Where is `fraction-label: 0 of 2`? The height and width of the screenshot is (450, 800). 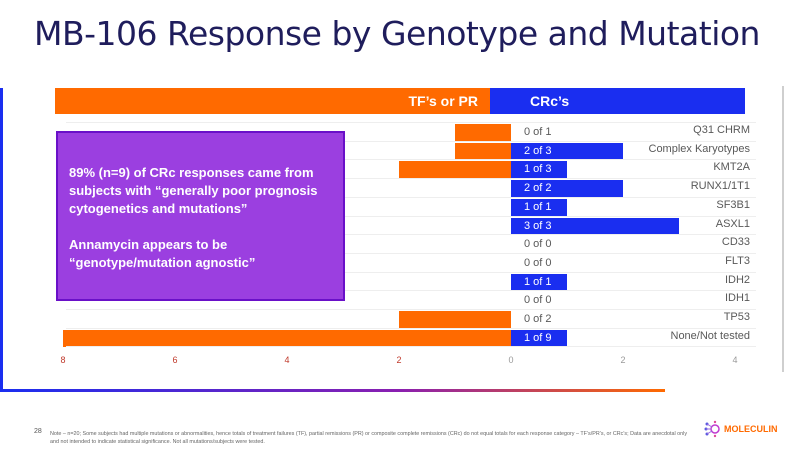
fraction-label: 0 of 2 is located at coordinates (538, 319).